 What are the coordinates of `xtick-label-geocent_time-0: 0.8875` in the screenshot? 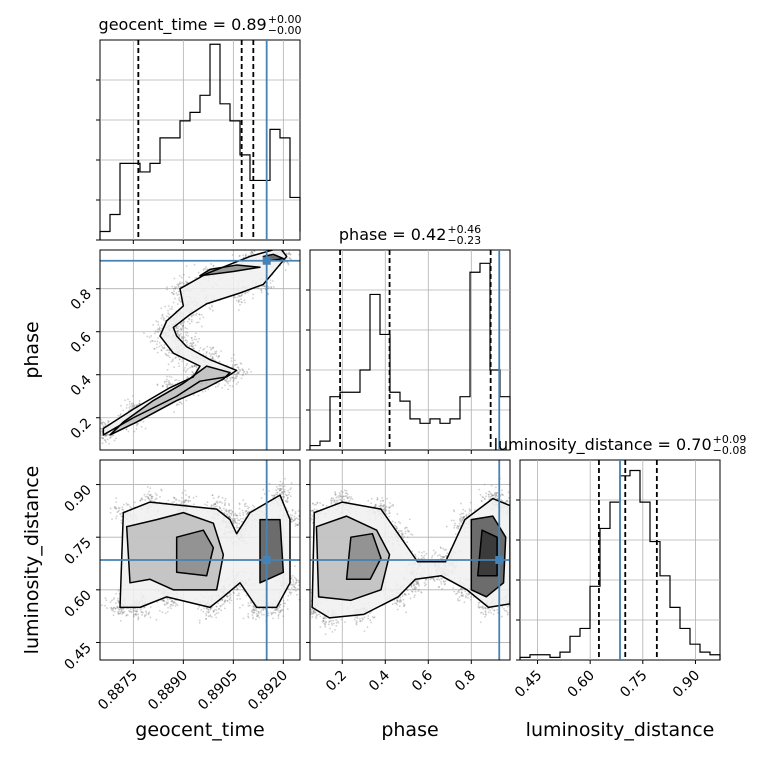 It's located at (118, 691).